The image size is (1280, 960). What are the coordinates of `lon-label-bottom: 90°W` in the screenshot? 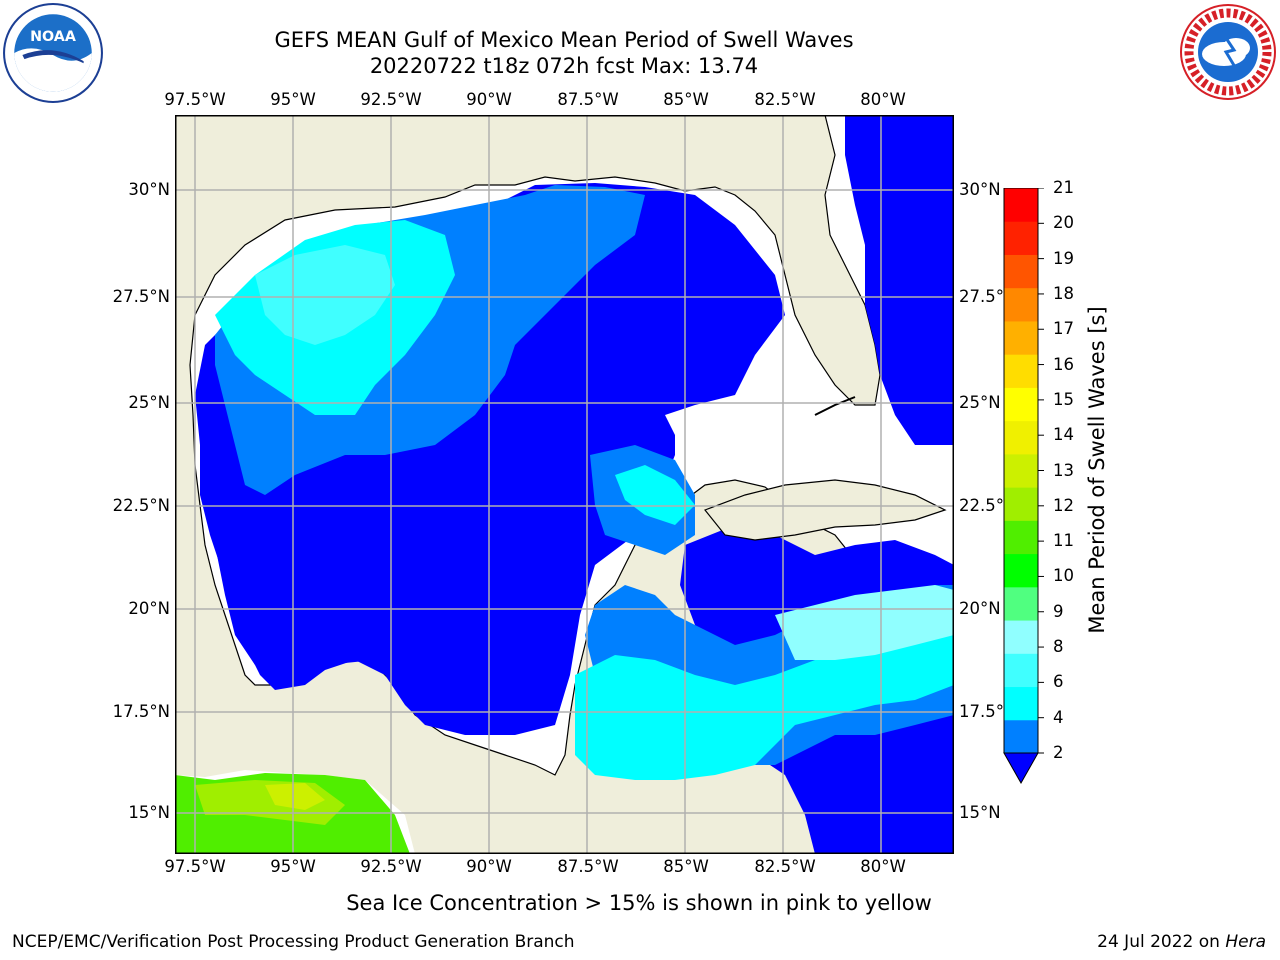 It's located at (489, 866).